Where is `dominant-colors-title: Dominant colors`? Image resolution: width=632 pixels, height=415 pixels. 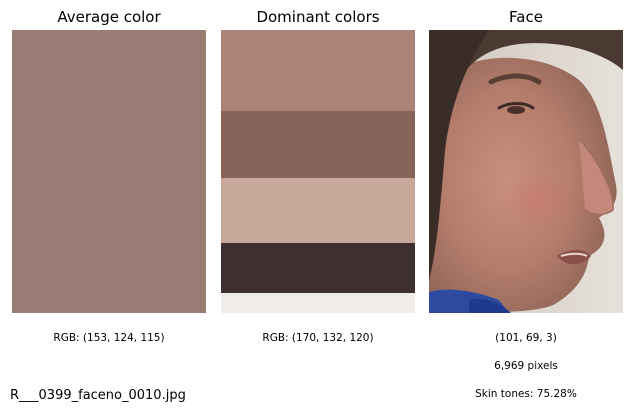 dominant-colors-title: Dominant colors is located at coordinates (318, 17).